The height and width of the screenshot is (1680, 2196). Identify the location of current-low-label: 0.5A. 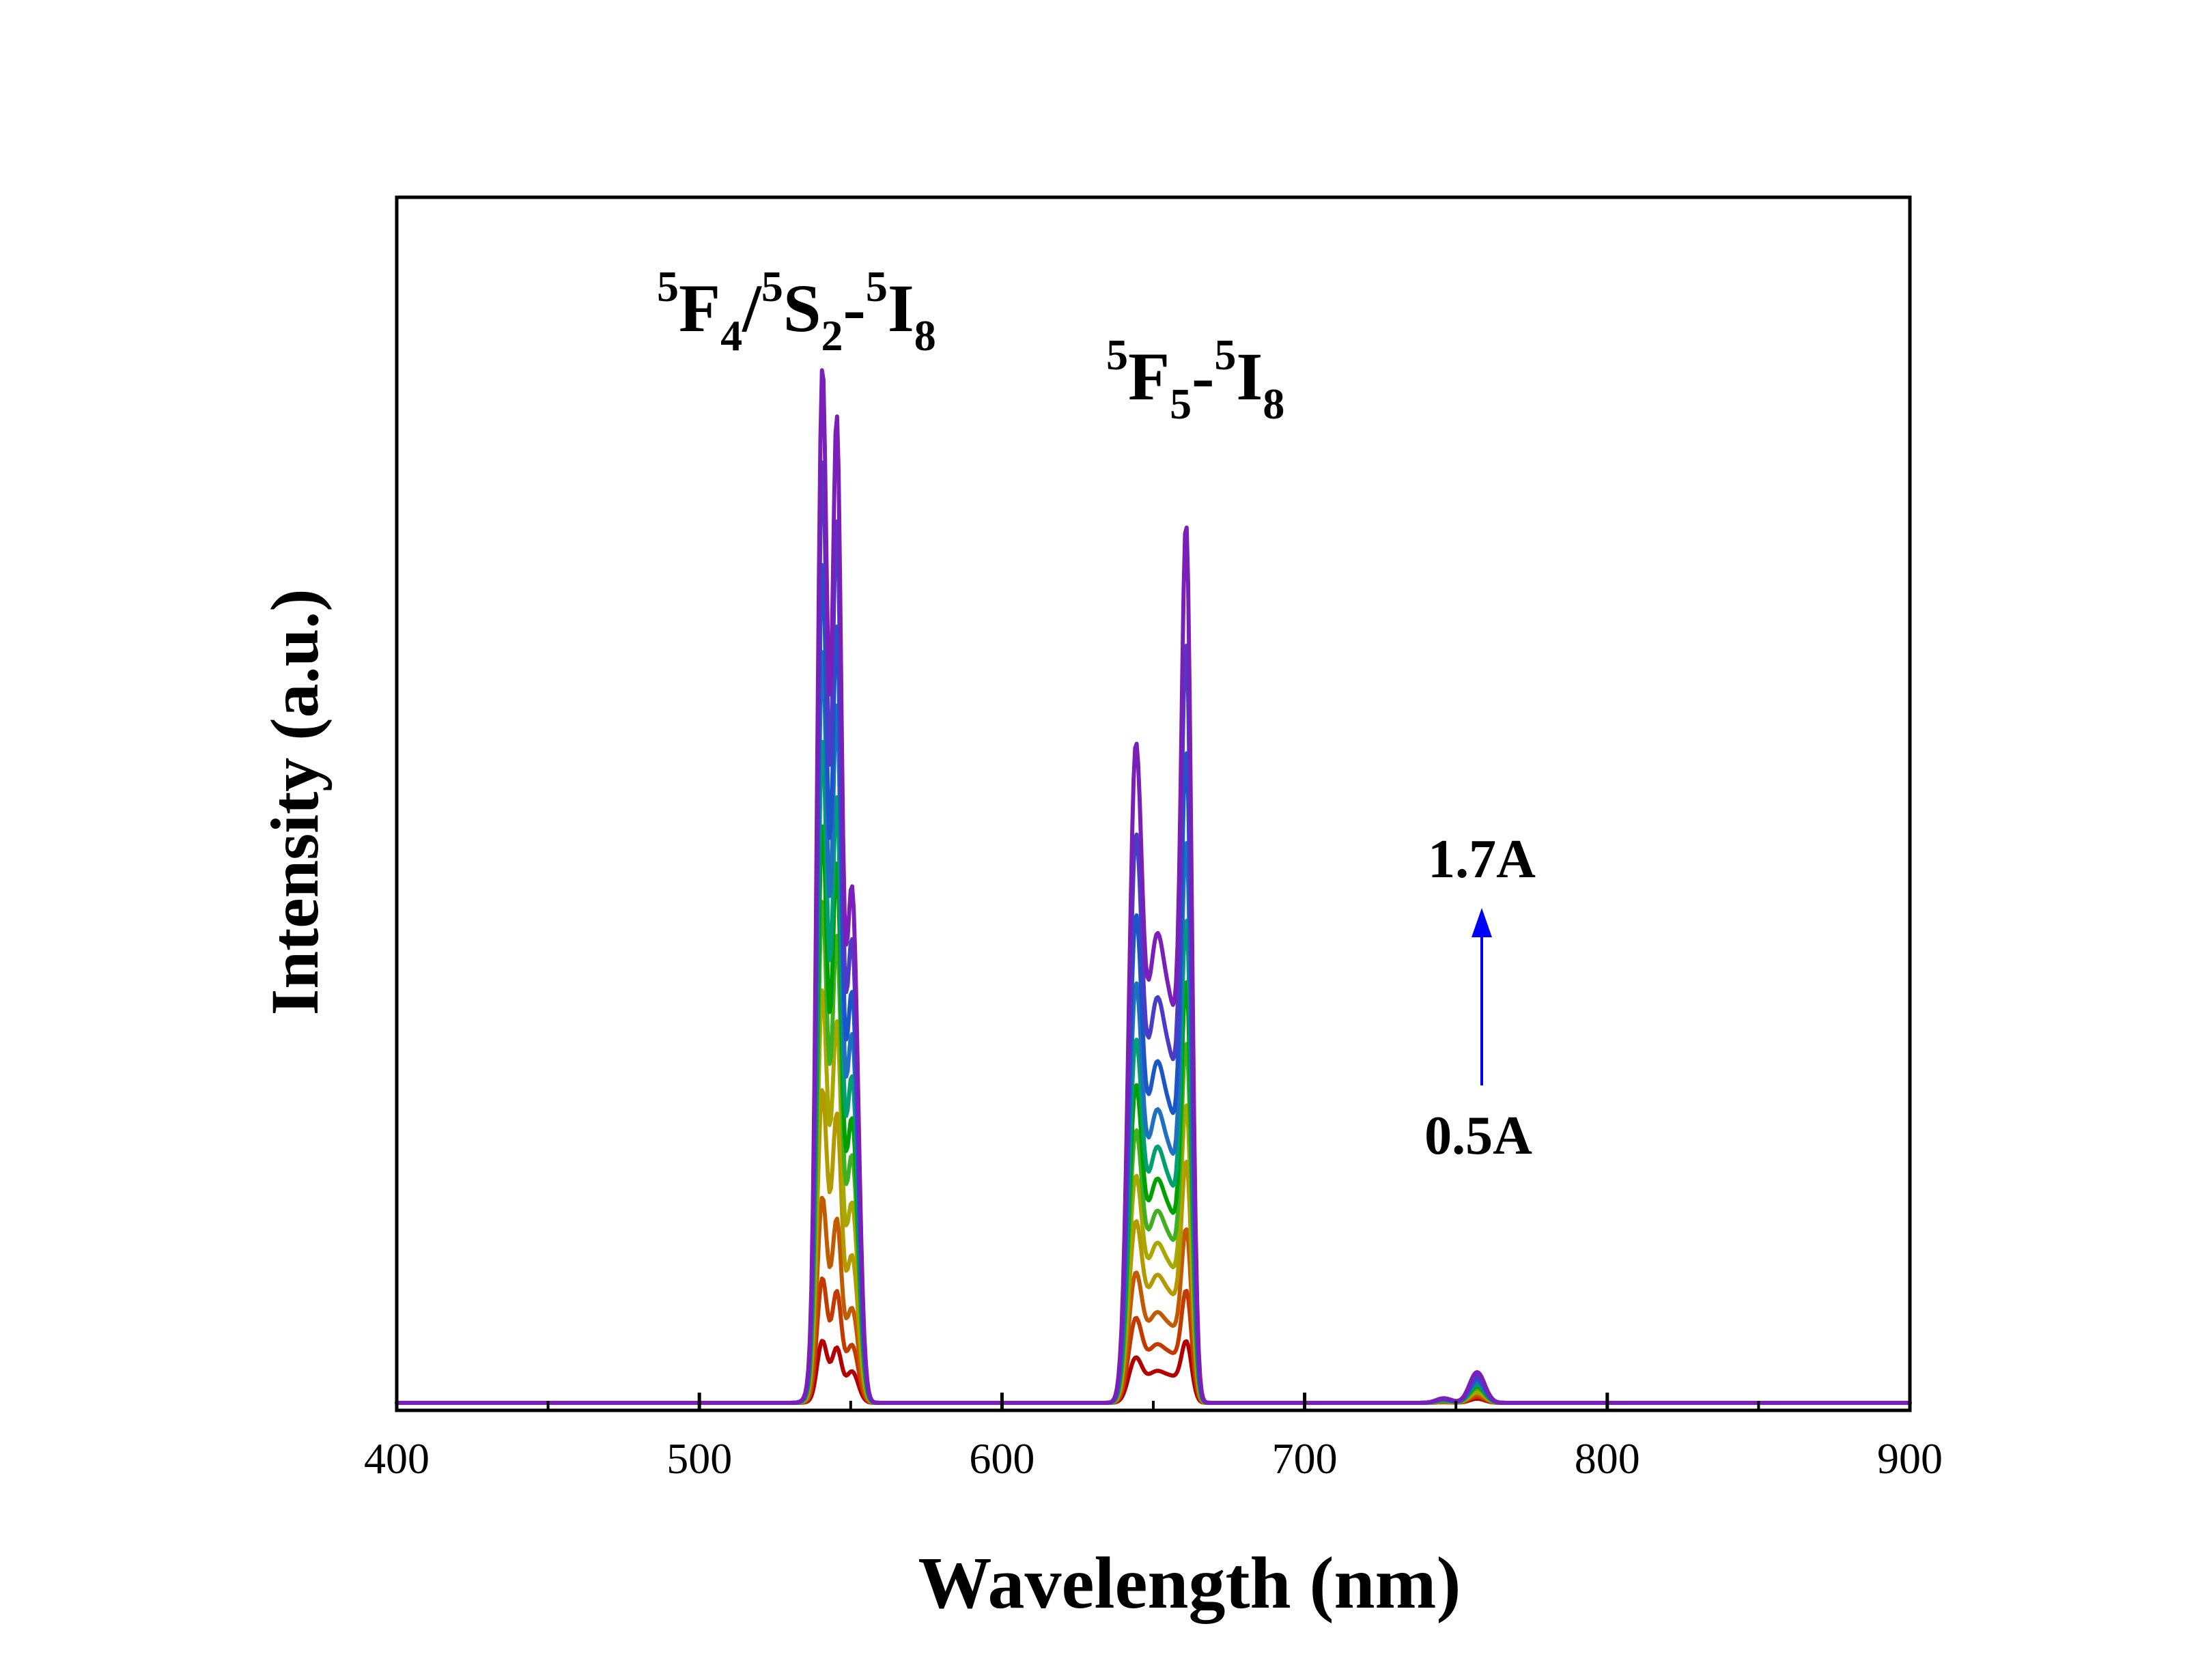
(1478, 1136).